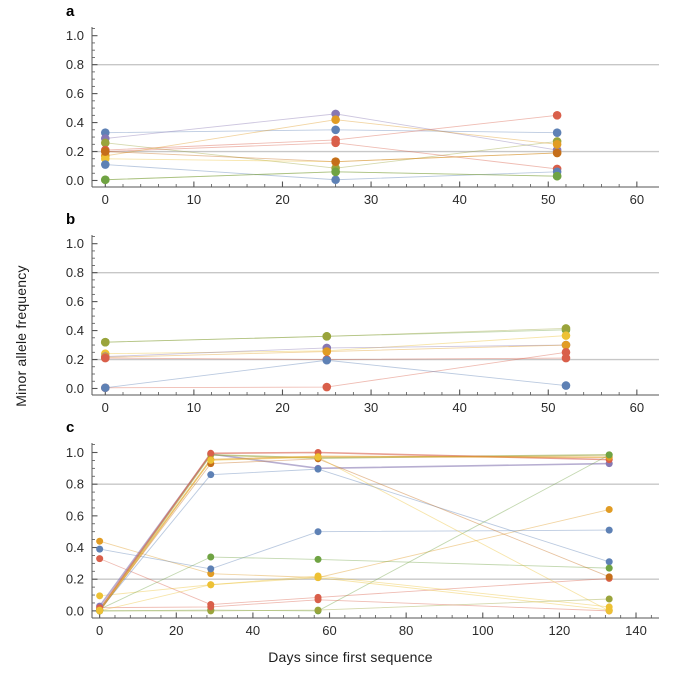 The height and width of the screenshot is (683, 675). Describe the element at coordinates (483, 630) in the screenshot. I see `svg-text: 100` at that location.